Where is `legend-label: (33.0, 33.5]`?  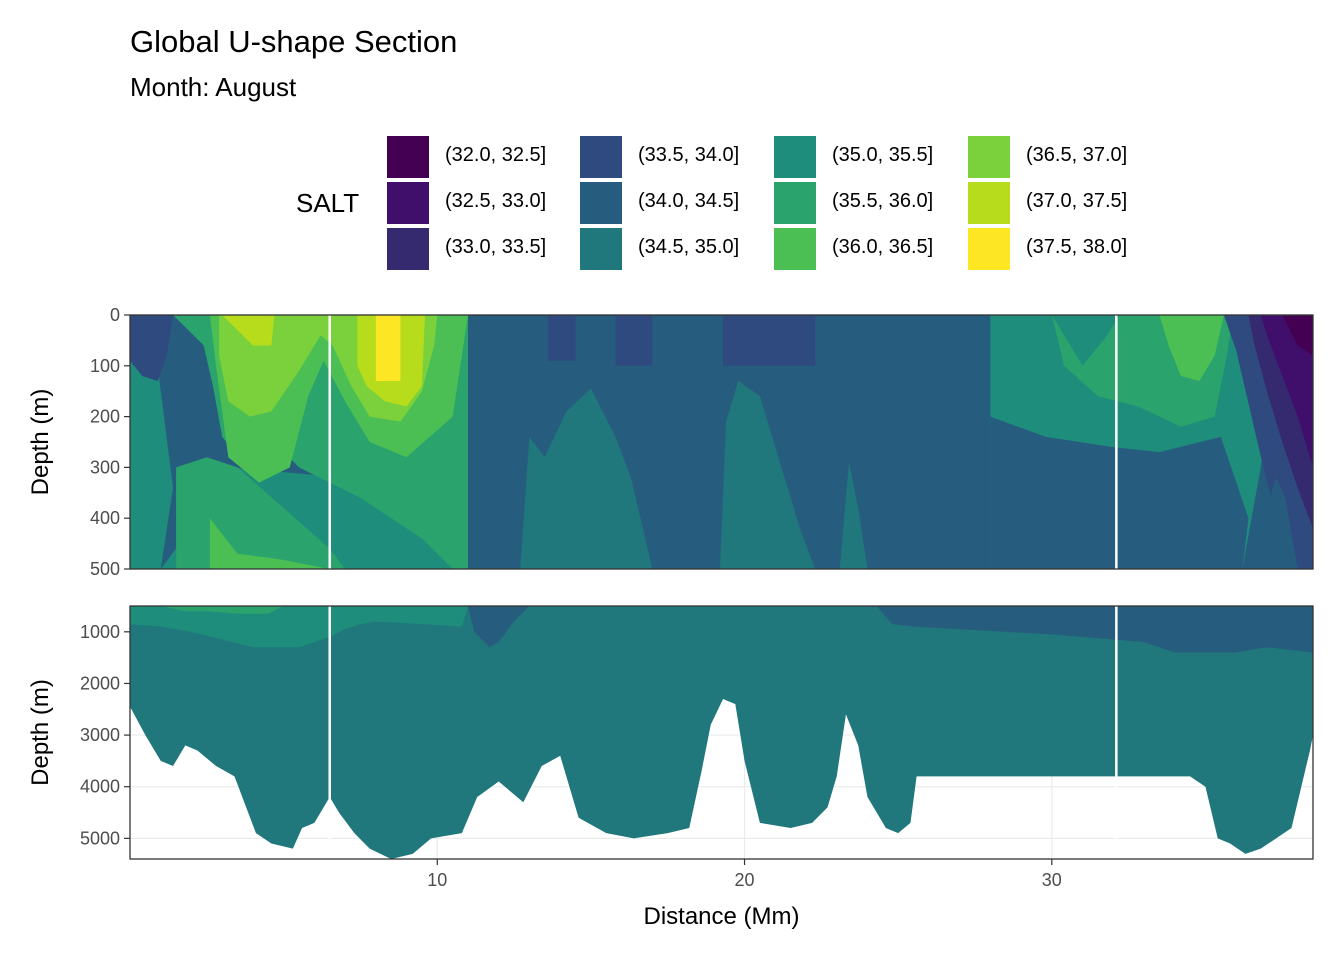
legend-label: (33.0, 33.5] is located at coordinates (496, 247).